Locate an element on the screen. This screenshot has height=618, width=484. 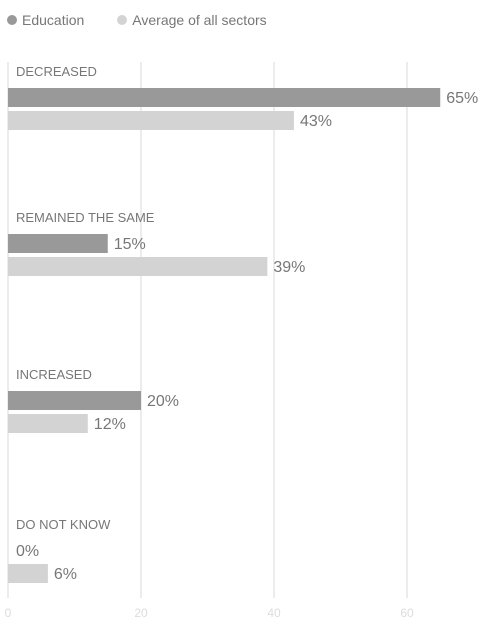
x-tick-label-60: 60 is located at coordinates (407, 612).